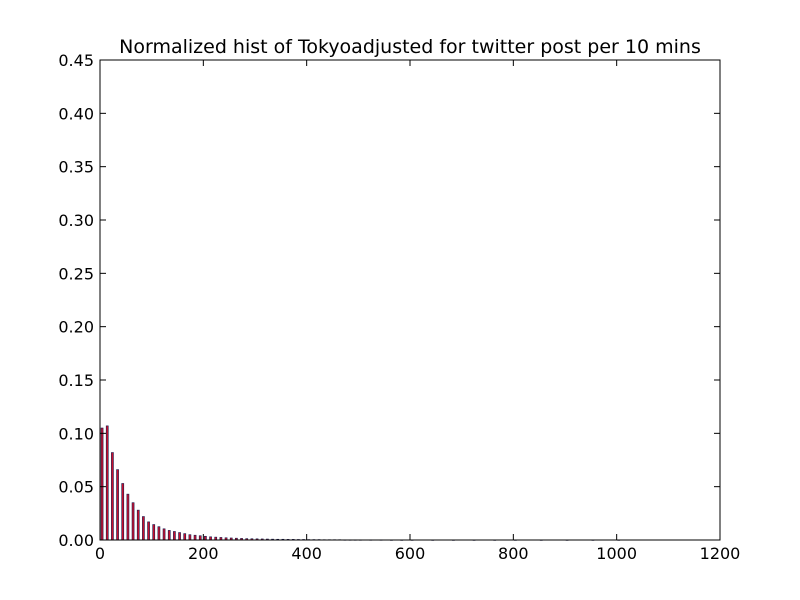  I want to click on y-tick-label: 0.05, so click(76, 487).